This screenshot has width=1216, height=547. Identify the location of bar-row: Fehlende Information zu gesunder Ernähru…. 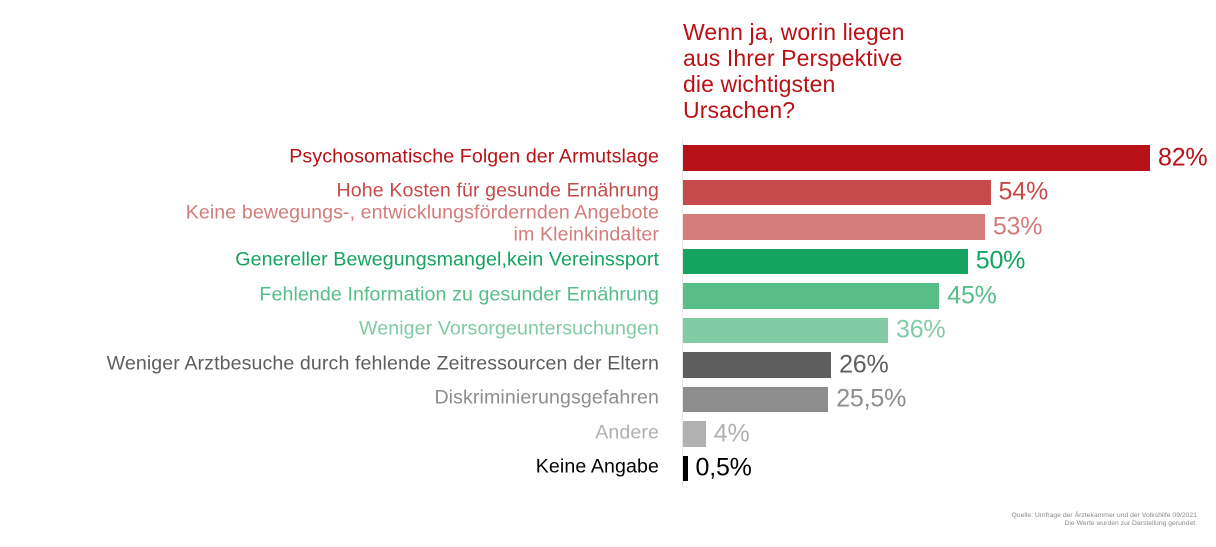
(608, 295).